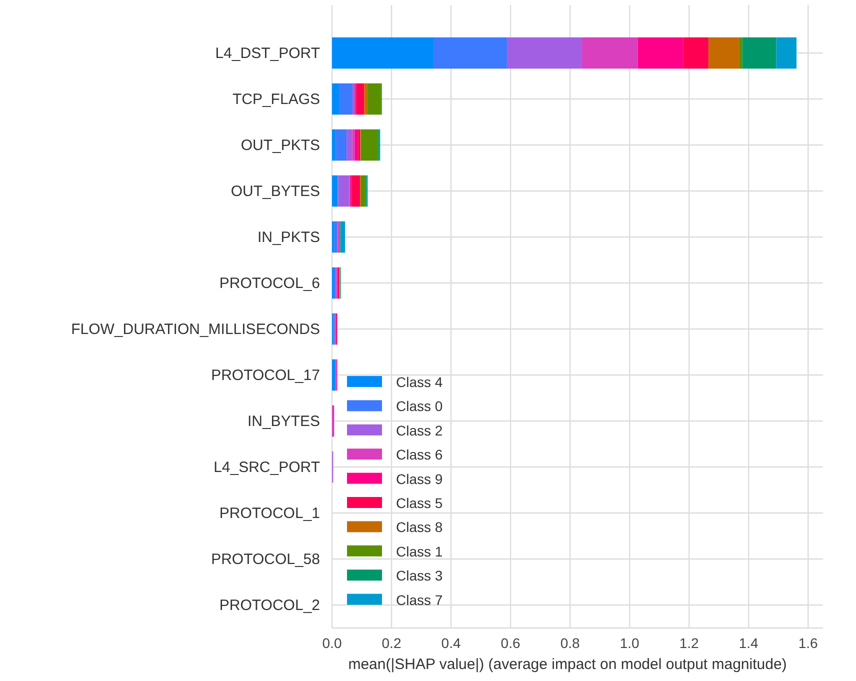 The width and height of the screenshot is (856, 681). I want to click on y-tick-label: PROTOCOL_2, so click(269, 605).